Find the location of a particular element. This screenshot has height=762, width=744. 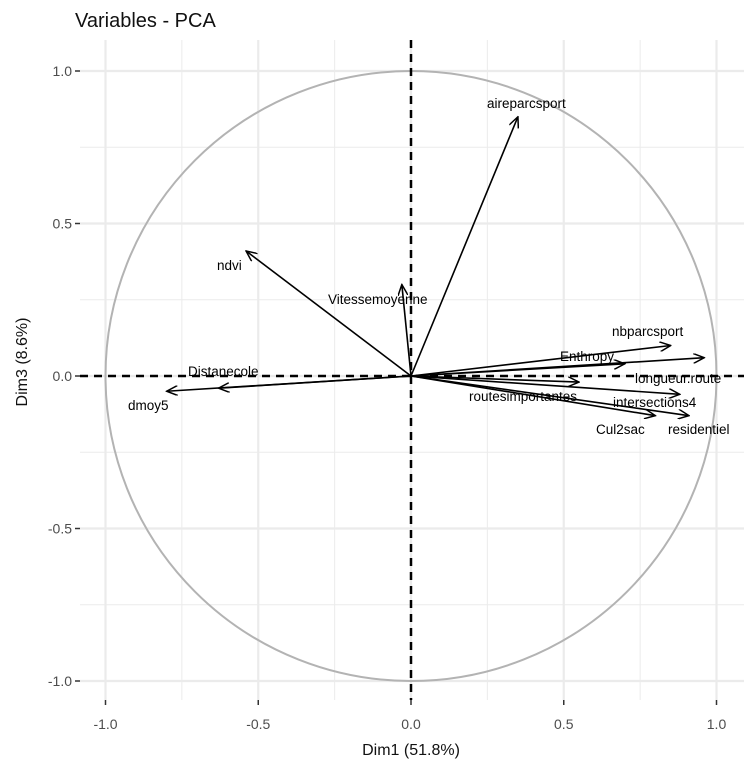

arrow-longueur-route is located at coordinates (557, 367).